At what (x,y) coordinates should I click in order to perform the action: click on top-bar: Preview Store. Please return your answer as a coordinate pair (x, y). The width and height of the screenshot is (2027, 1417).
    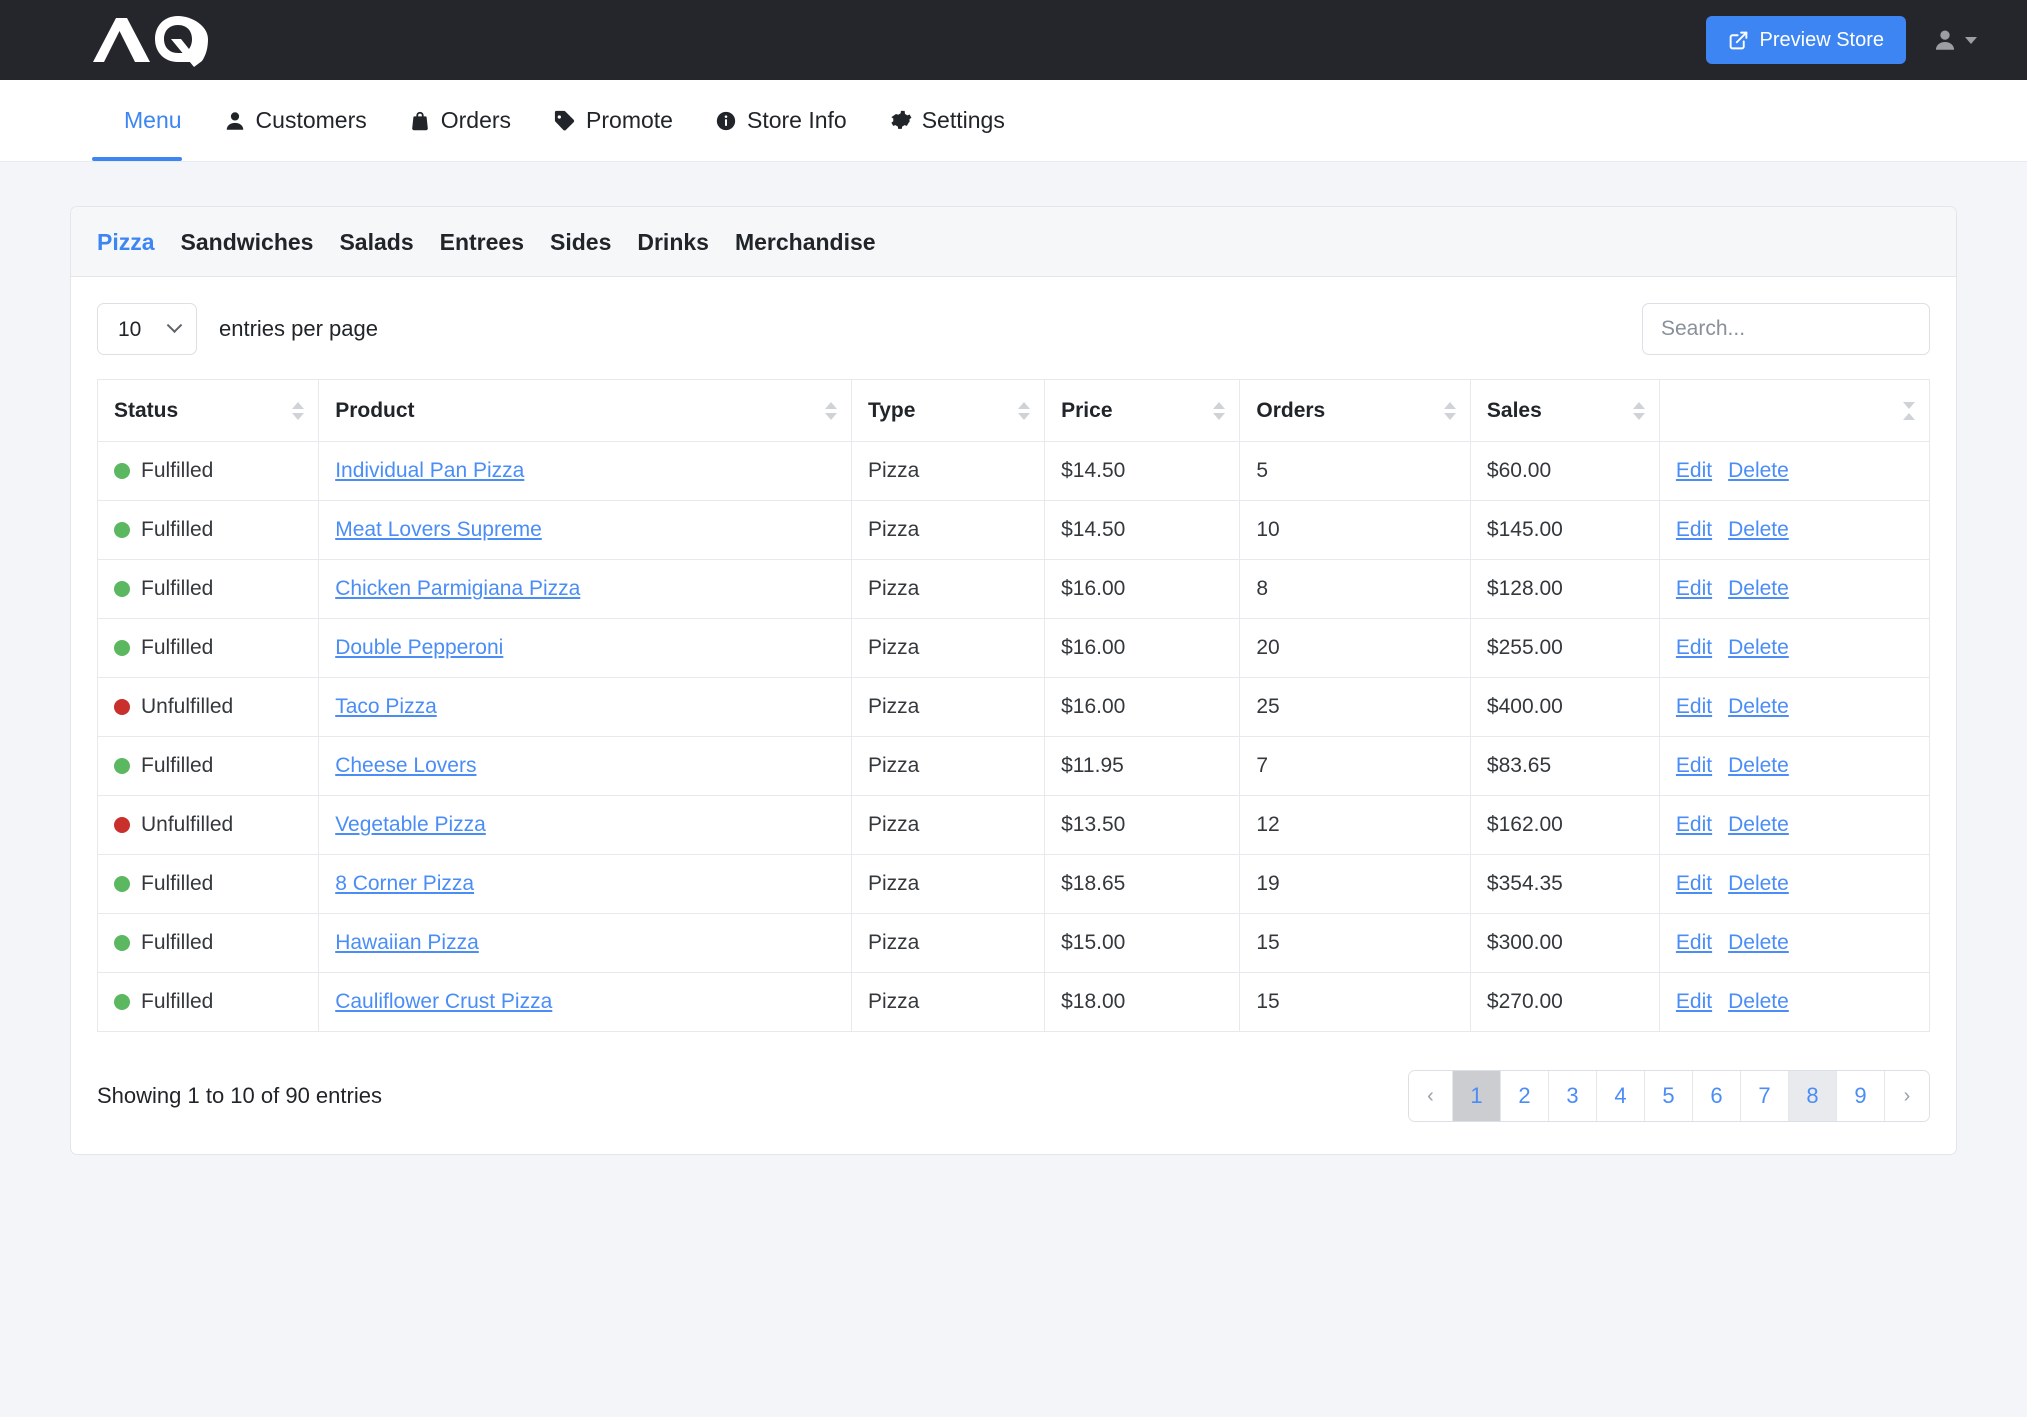
    Looking at the image, I should click on (1013, 40).